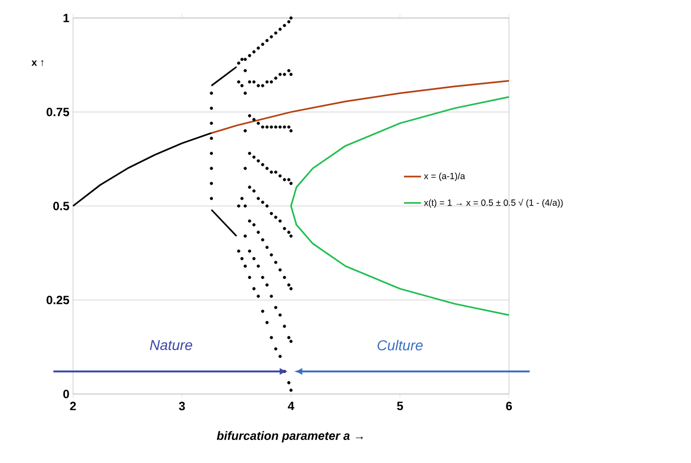 This screenshot has width=691, height=463. I want to click on x-tick-label: 5, so click(400, 406).